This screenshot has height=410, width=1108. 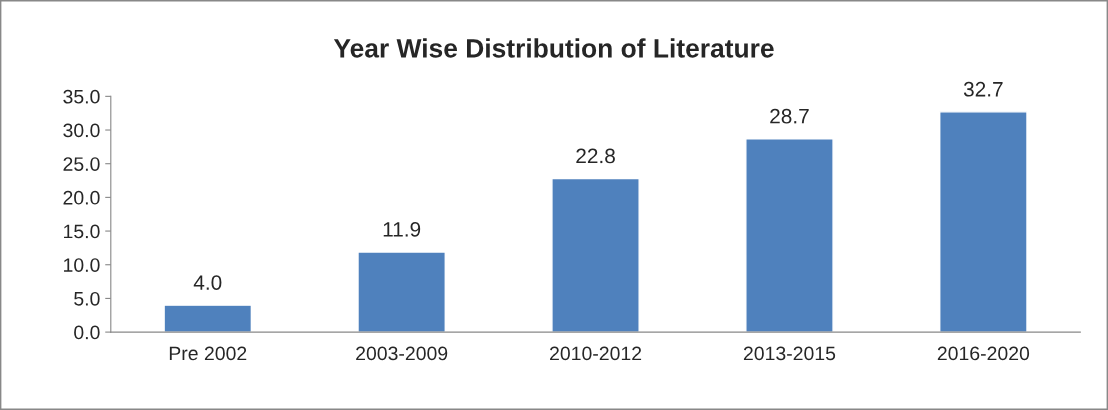 What do you see at coordinates (81, 96) in the screenshot?
I see `y-tick-label: 35.0` at bounding box center [81, 96].